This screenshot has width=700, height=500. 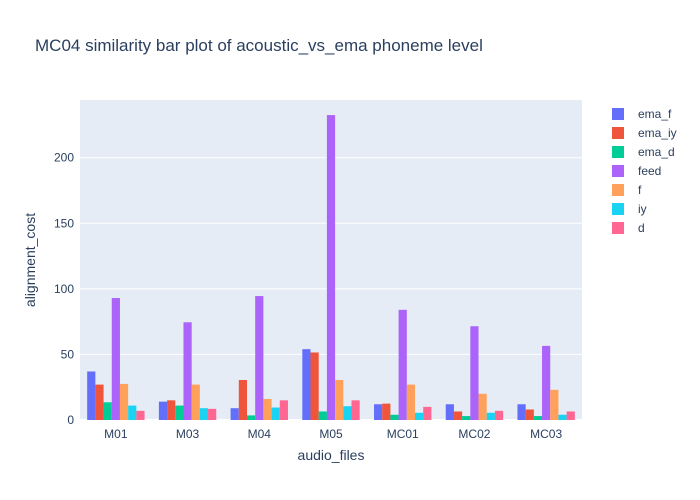 I want to click on bar-ema_iy-M04, so click(x=242, y=400).